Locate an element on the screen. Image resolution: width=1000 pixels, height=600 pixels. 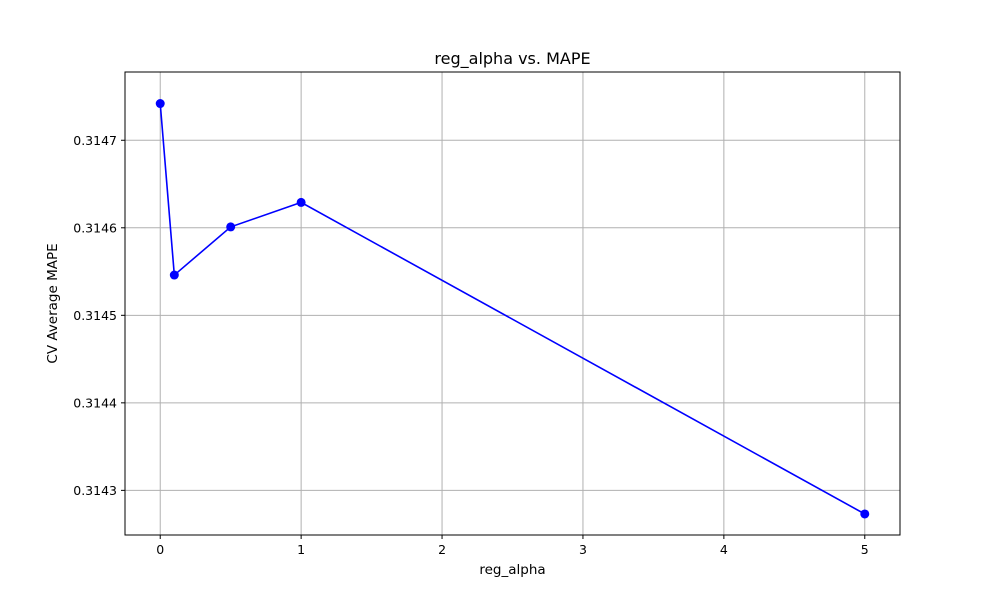
y-axis-label: CV Average MAPE is located at coordinates (53, 303).